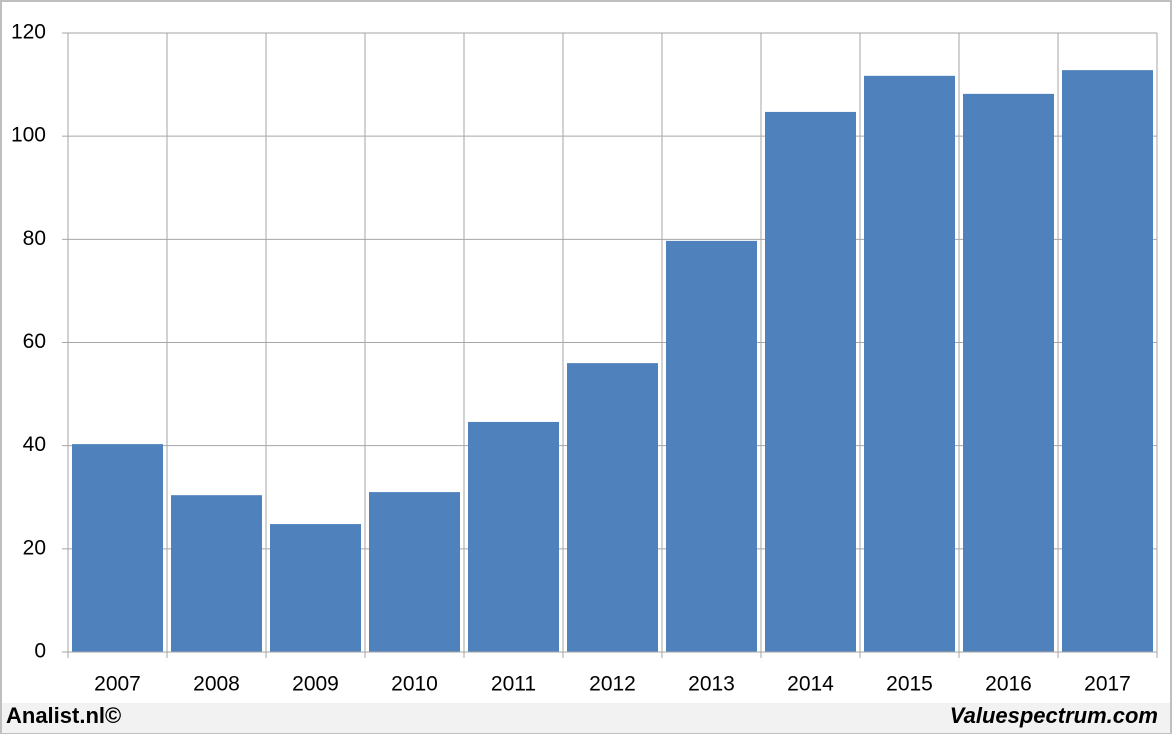  What do you see at coordinates (513, 684) in the screenshot?
I see `x-tick-label: 2011` at bounding box center [513, 684].